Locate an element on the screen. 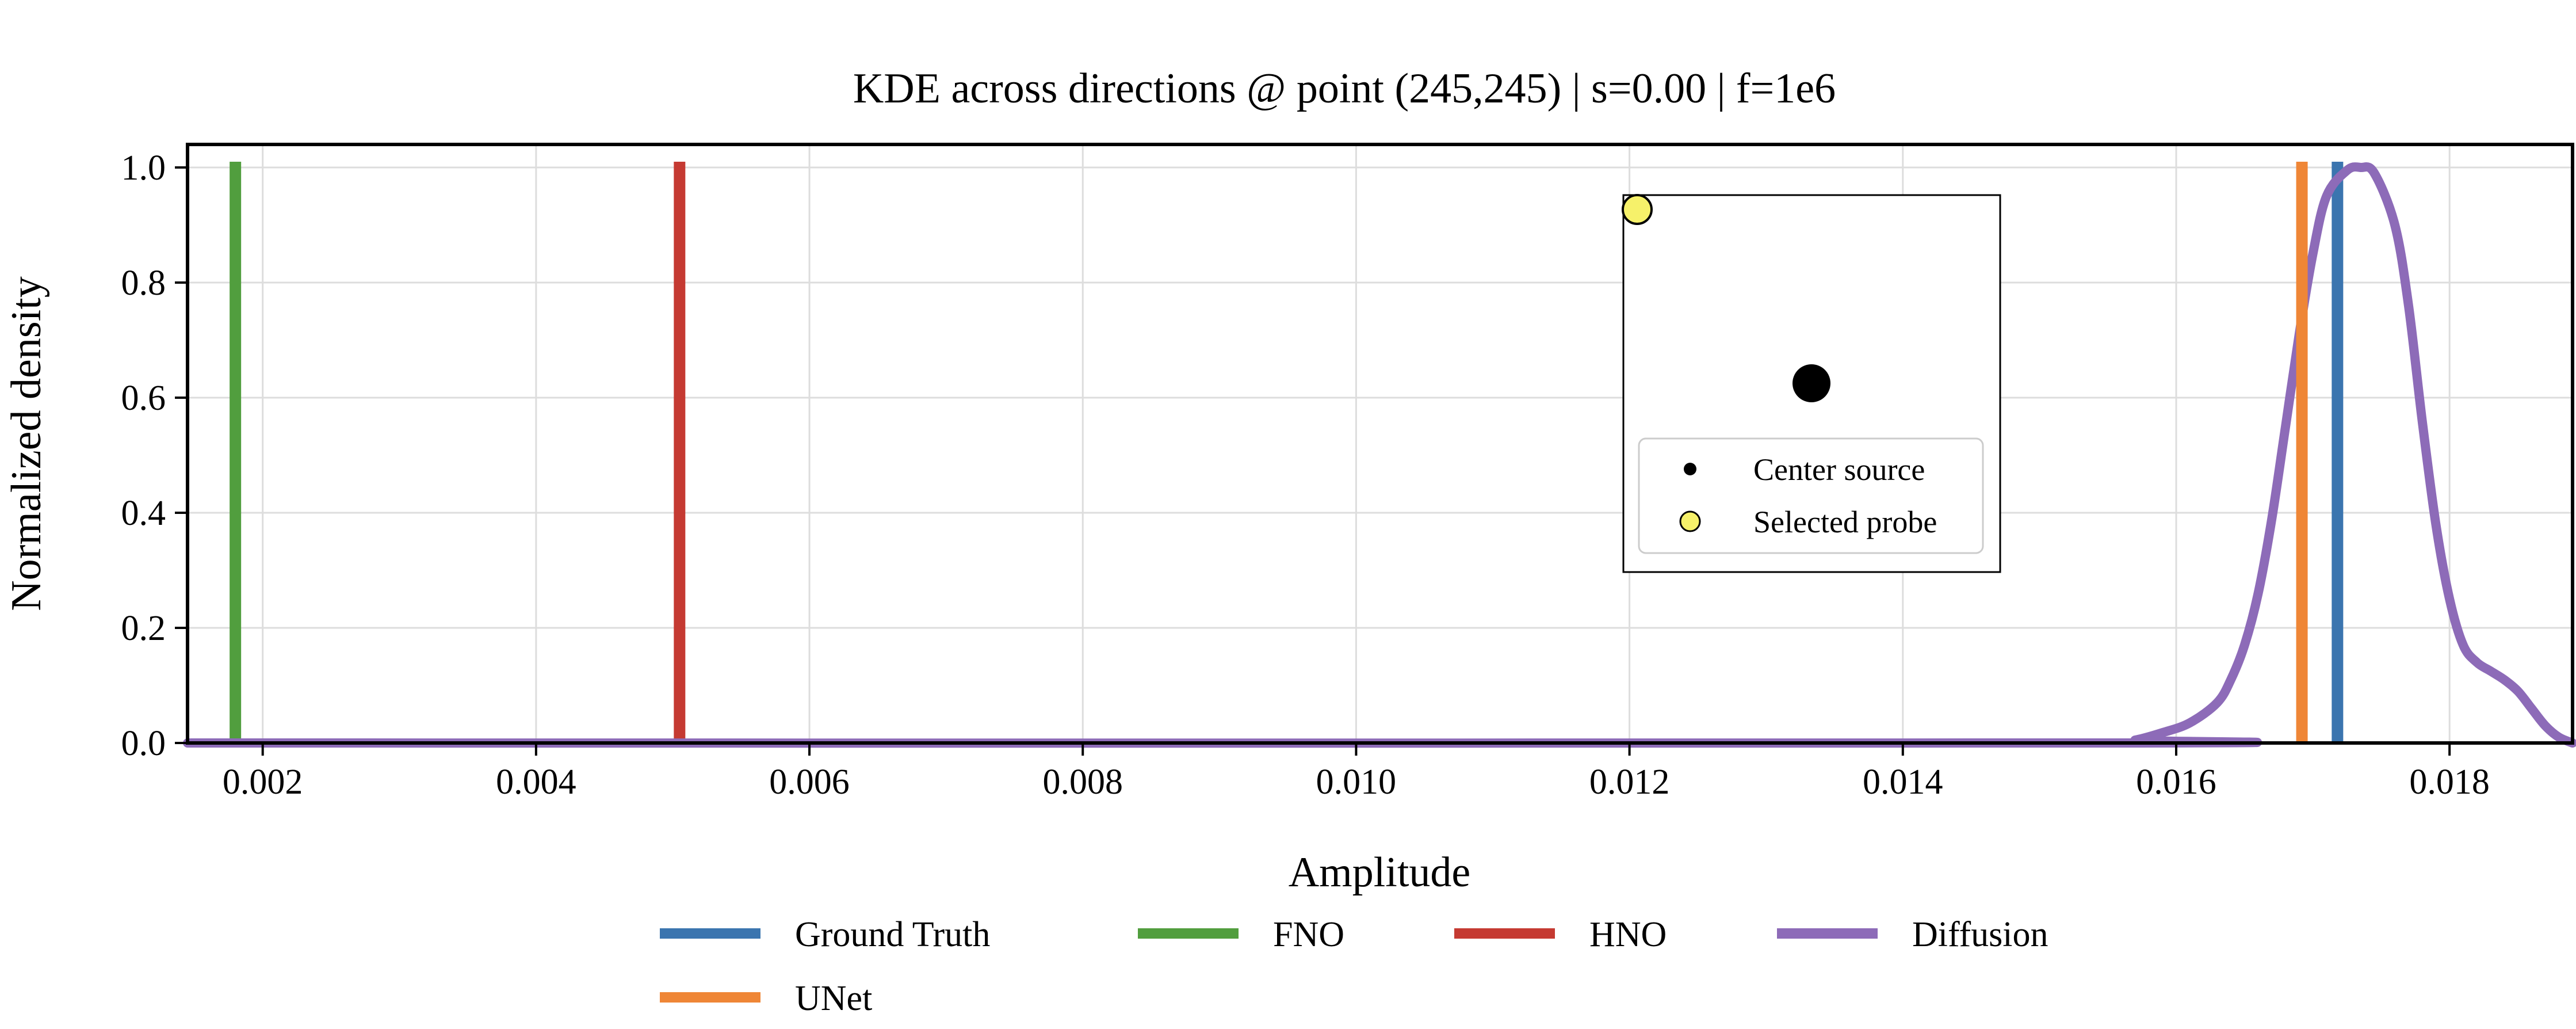 The height and width of the screenshot is (1029, 2576). y-tick-label: 0.8 is located at coordinates (143, 284).